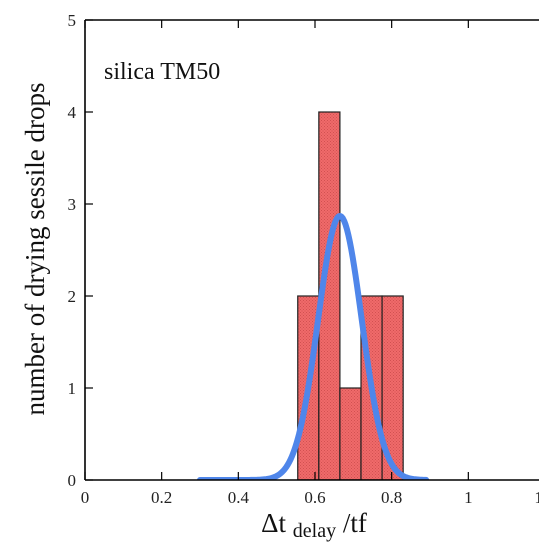  I want to click on y-axis-label: number of drying sessile drops, so click(35, 249).